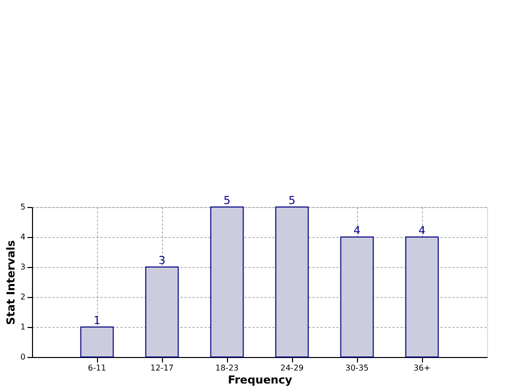  What do you see at coordinates (23, 207) in the screenshot?
I see `y-tick-label: 5` at bounding box center [23, 207].